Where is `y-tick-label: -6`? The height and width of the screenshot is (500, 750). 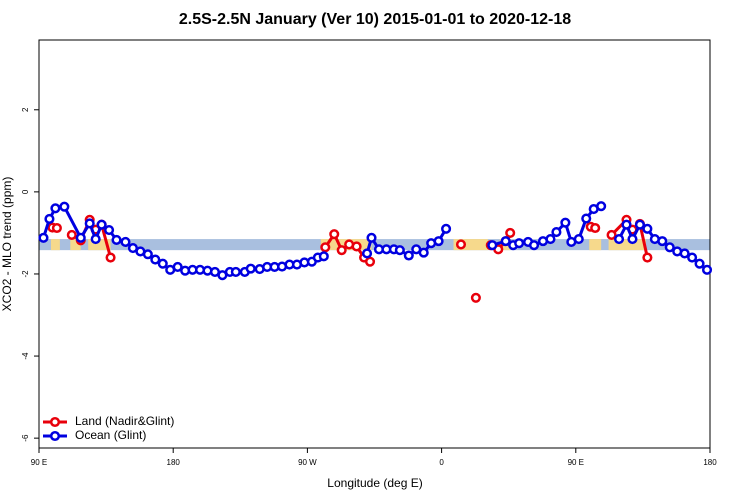
y-tick-label: -6 is located at coordinates (25, 438).